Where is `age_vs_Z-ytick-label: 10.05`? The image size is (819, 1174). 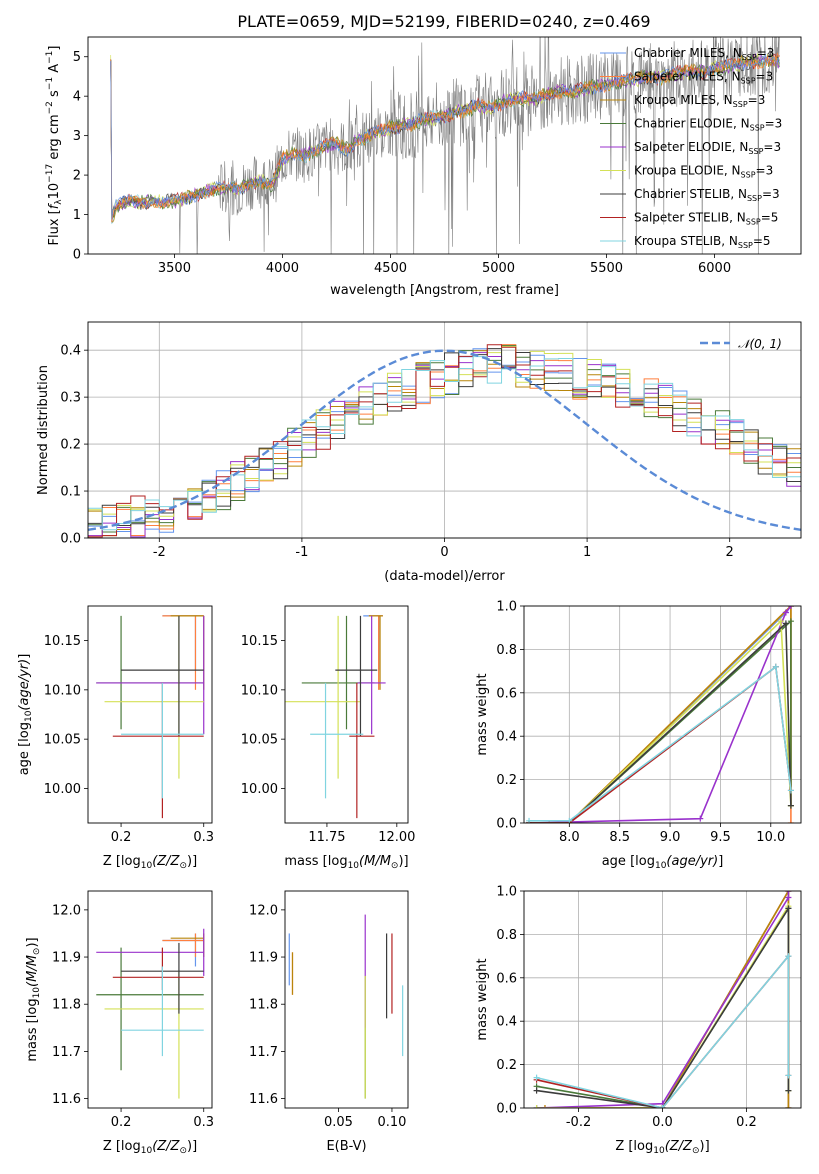 age_vs_Z-ytick-label: 10.05 is located at coordinates (62, 740).